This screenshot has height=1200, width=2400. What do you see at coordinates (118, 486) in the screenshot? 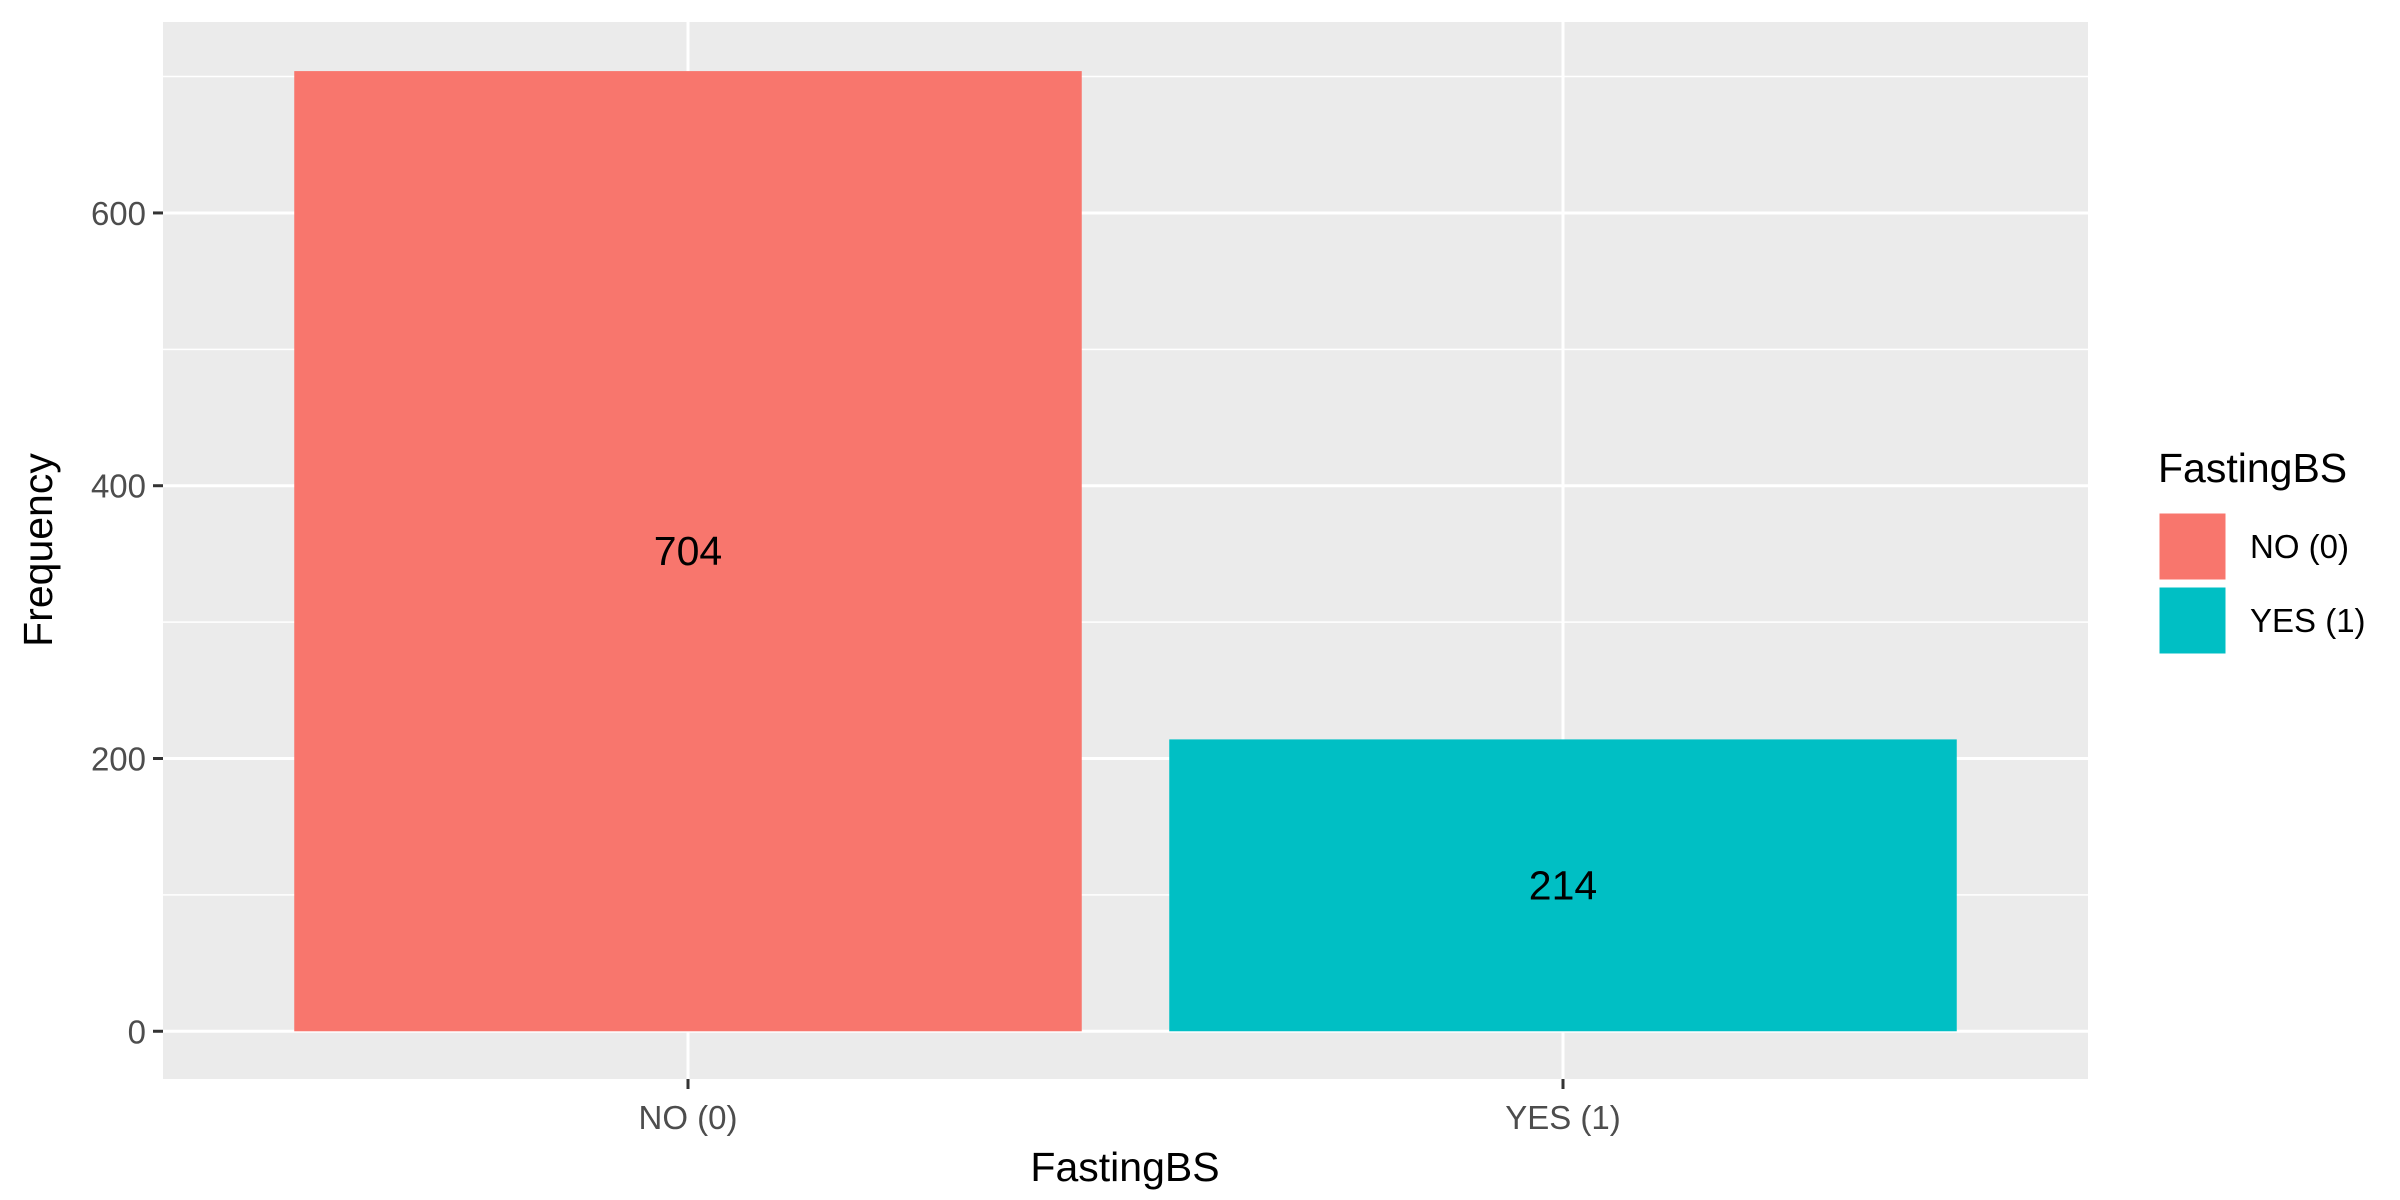
I see `y-tick-label: 400` at bounding box center [118, 486].